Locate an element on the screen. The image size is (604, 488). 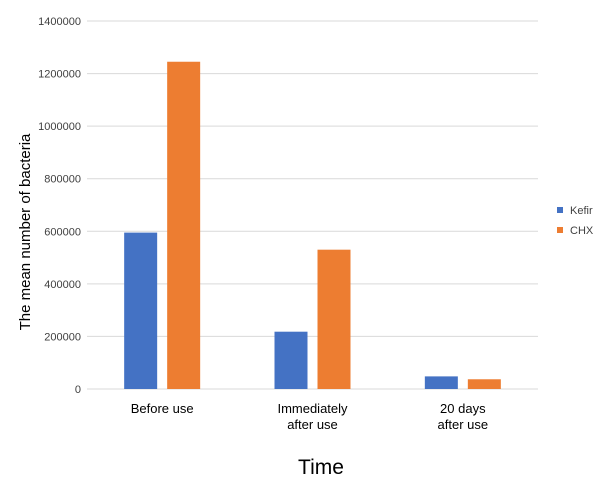
legend-swatch-chx is located at coordinates (560, 230).